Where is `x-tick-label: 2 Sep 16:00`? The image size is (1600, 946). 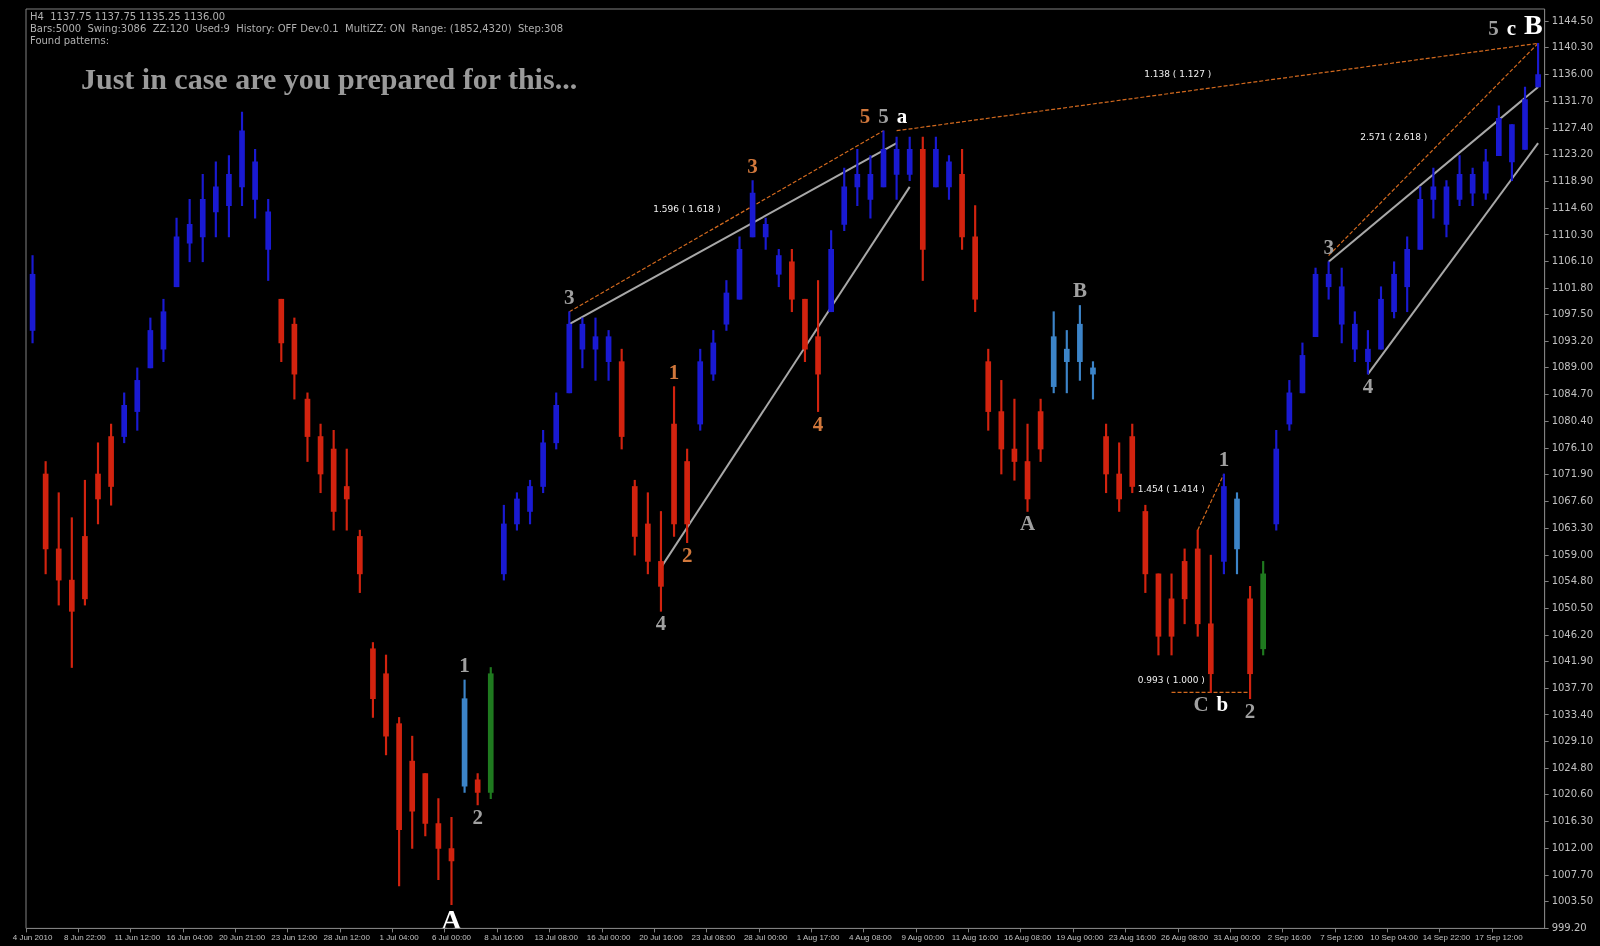 x-tick-label: 2 Sep 16:00 is located at coordinates (1289, 938).